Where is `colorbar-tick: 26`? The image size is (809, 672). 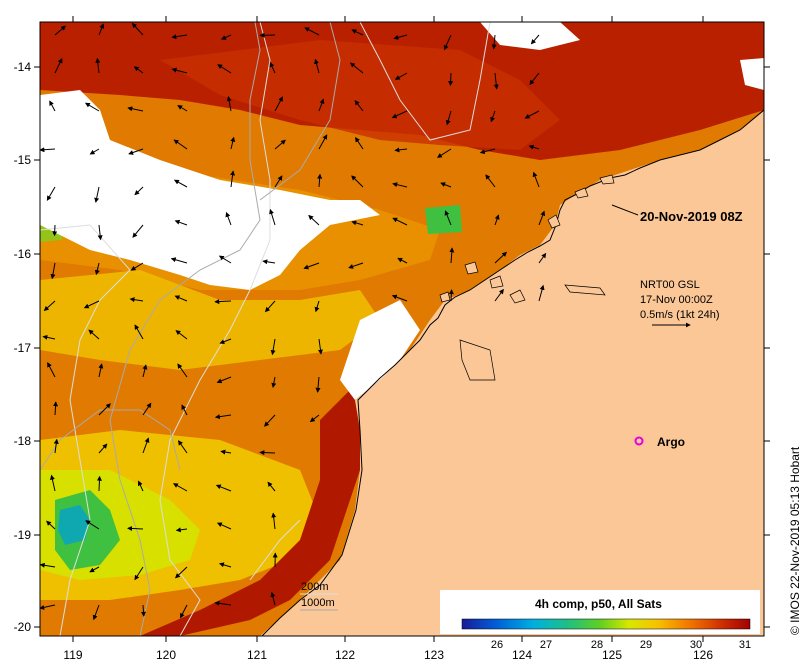 colorbar-tick: 26 is located at coordinates (497, 645).